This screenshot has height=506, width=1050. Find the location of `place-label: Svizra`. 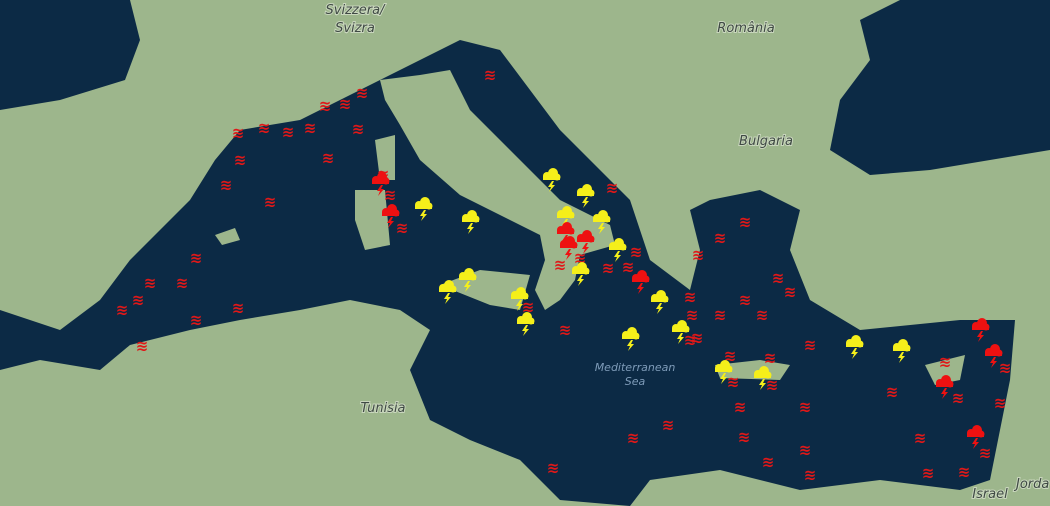

place-label: Svizra is located at coordinates (355, 28).